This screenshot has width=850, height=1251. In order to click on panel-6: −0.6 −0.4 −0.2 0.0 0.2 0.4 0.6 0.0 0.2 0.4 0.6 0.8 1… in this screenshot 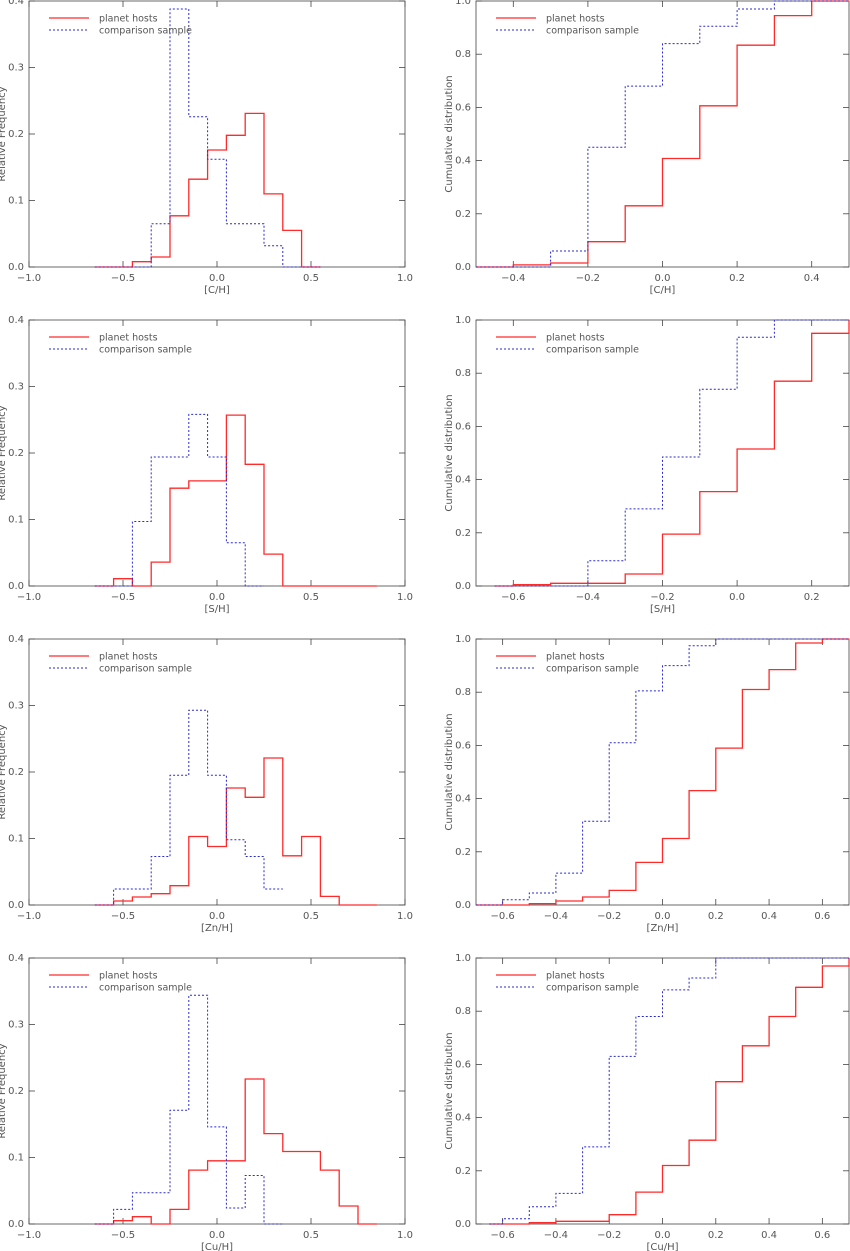, I will do `click(647, 784)`.